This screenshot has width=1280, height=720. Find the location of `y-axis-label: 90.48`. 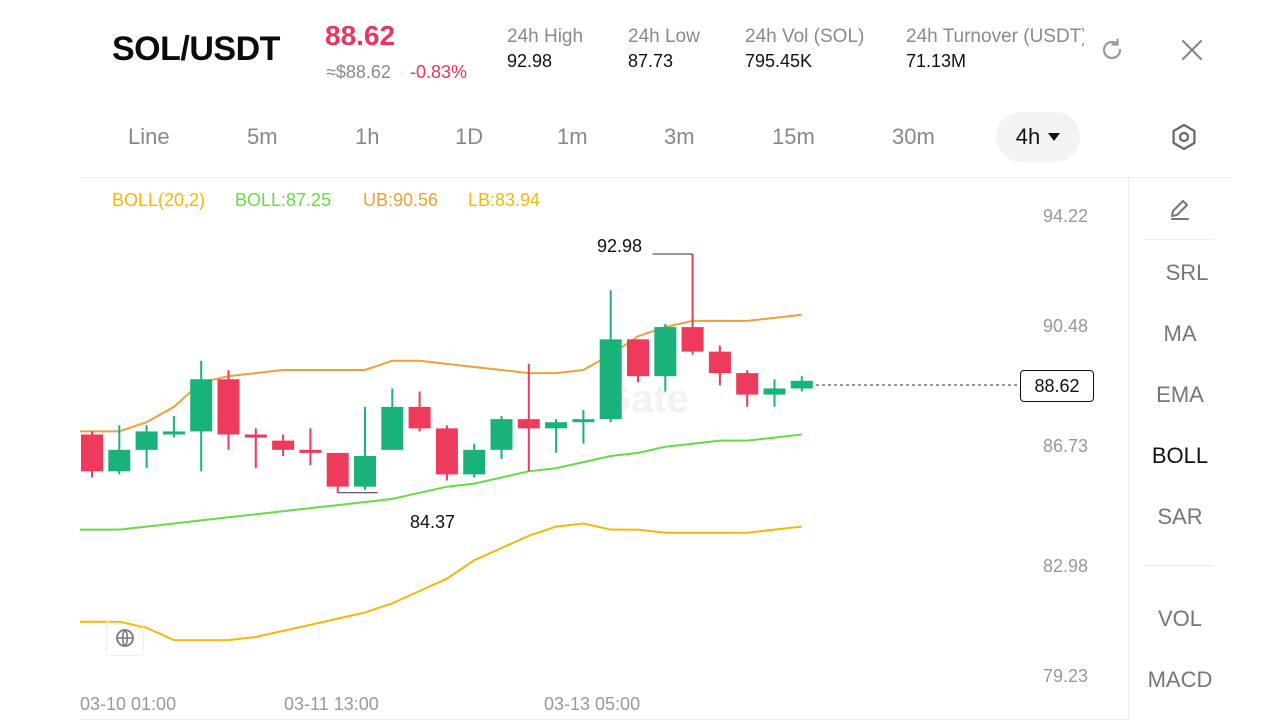

y-axis-label: 90.48 is located at coordinates (1066, 326).